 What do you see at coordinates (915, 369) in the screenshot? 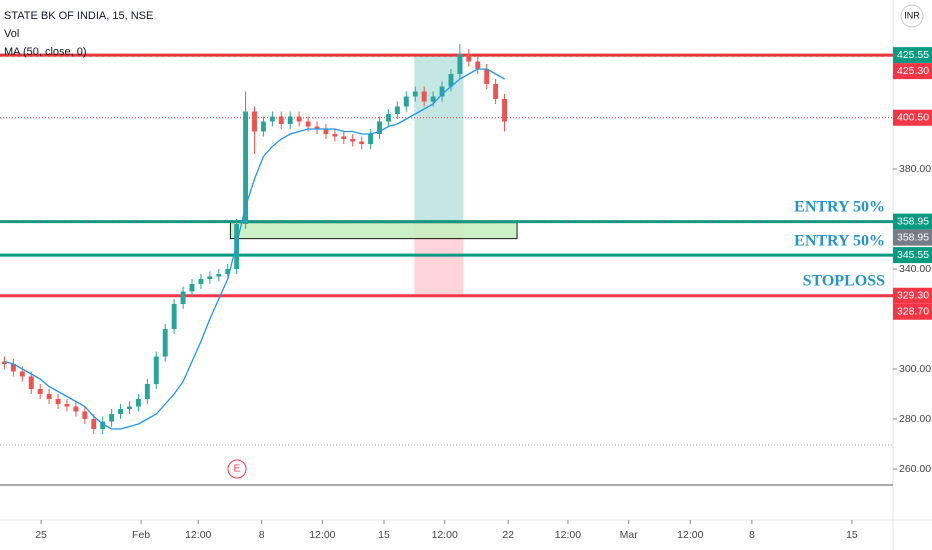
I see `y-tick-label: 300.00` at bounding box center [915, 369].